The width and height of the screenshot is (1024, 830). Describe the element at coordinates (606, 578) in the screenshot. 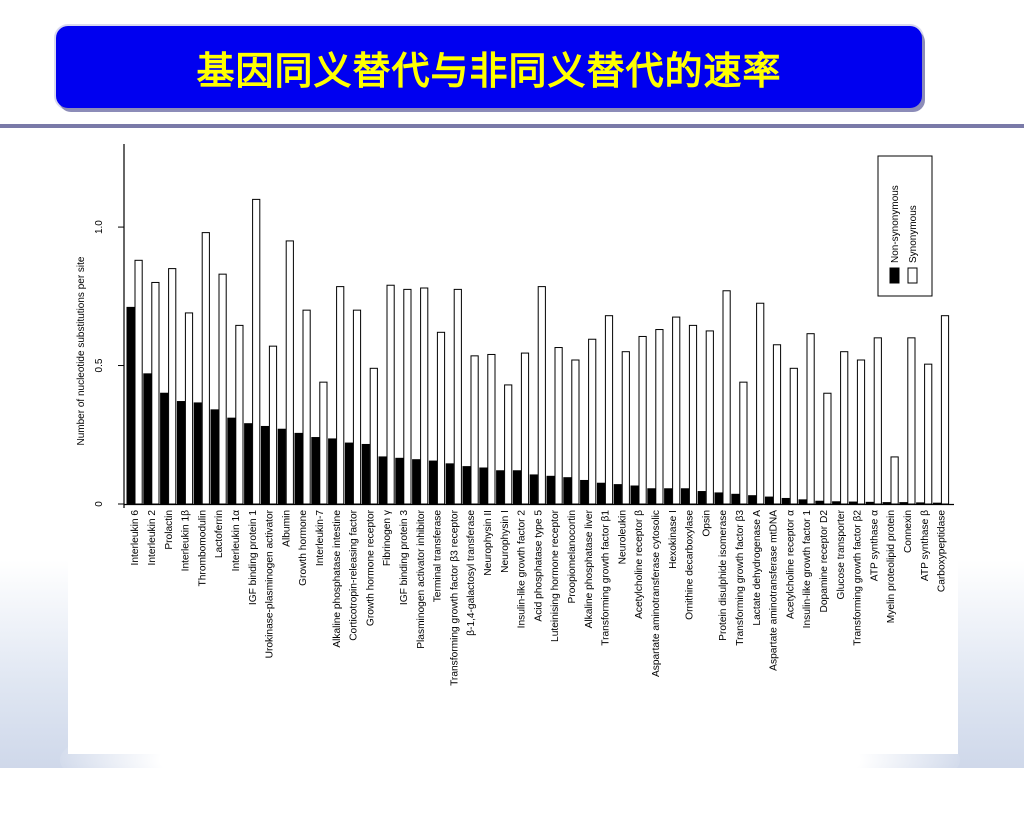

I see `x-category-label: Transforming growth factor β1` at that location.